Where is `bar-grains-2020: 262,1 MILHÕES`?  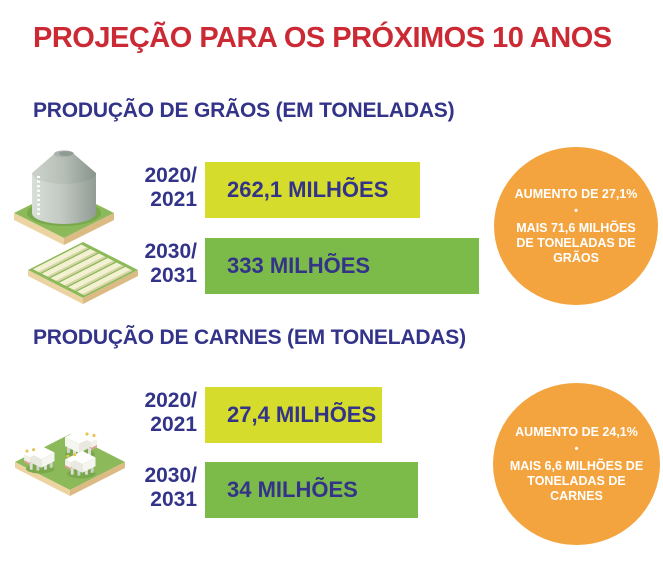 bar-grains-2020: 262,1 MILHÕES is located at coordinates (312, 190).